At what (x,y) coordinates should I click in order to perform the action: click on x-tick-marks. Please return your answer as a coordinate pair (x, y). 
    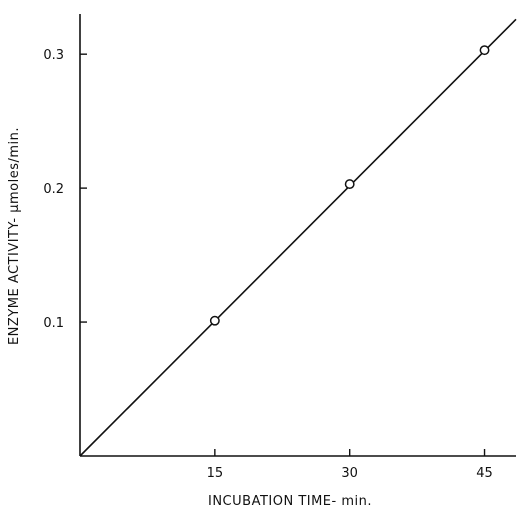
    Looking at the image, I should click on (350, 452).